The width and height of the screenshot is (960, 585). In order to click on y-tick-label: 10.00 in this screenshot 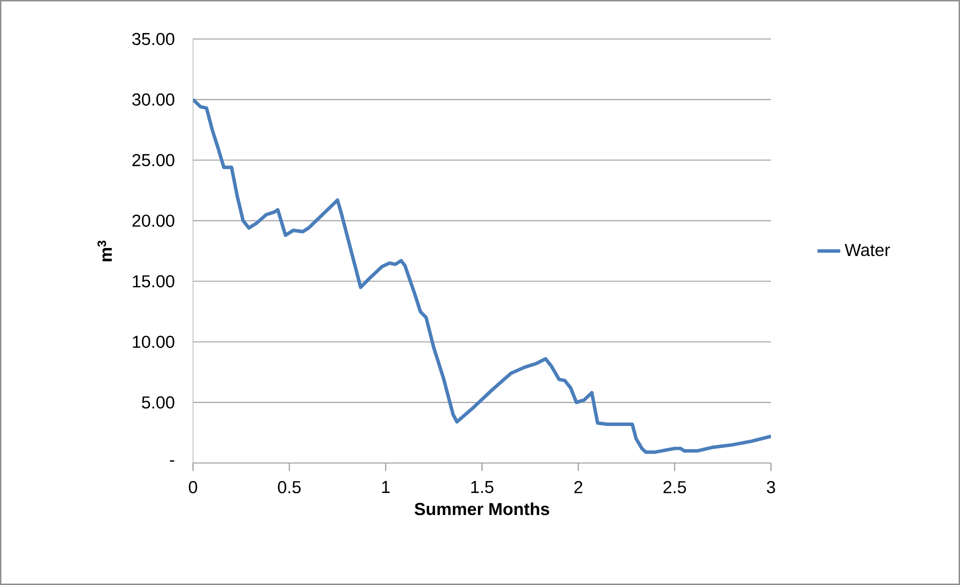, I will do `click(153, 342)`.